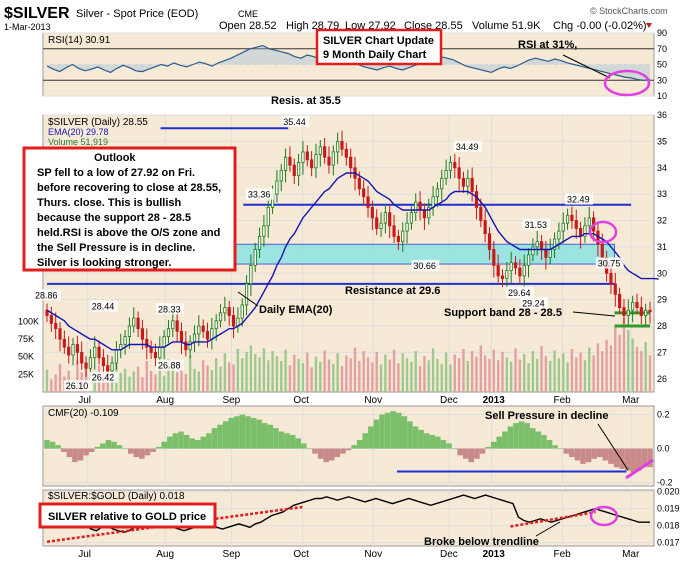  What do you see at coordinates (301, 554) in the screenshot?
I see `ratio-month-label: Oct` at bounding box center [301, 554].